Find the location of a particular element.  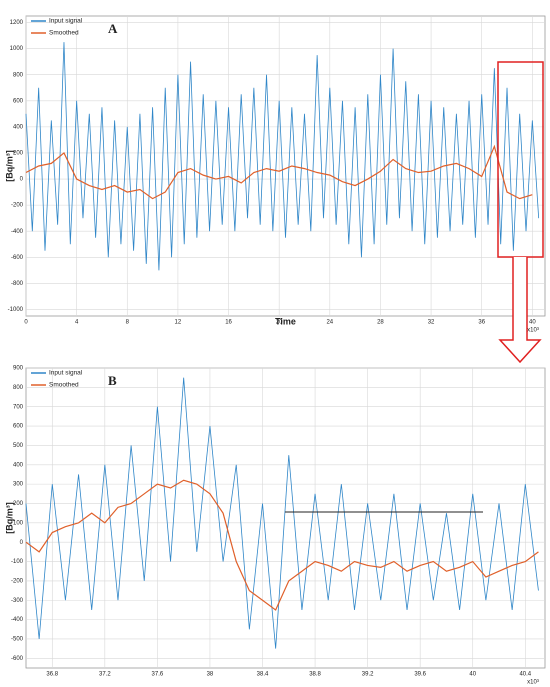

panel-label: B is located at coordinates (112, 380).